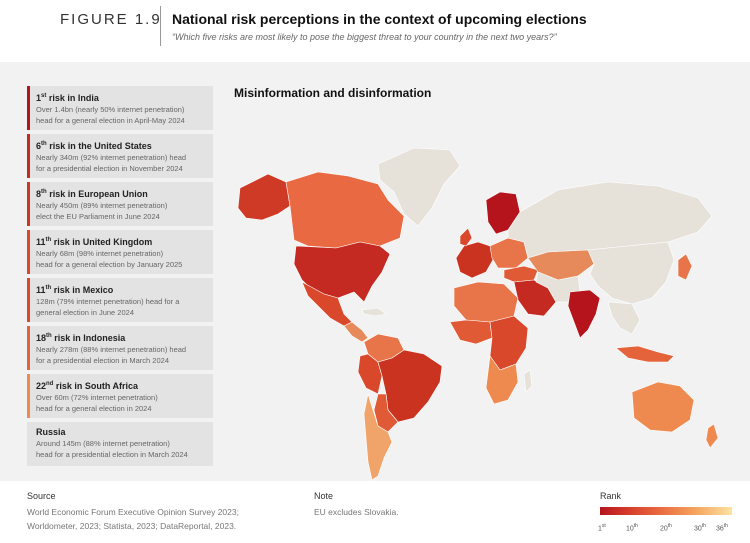  I want to click on region-southeast-asia, so click(624, 318).